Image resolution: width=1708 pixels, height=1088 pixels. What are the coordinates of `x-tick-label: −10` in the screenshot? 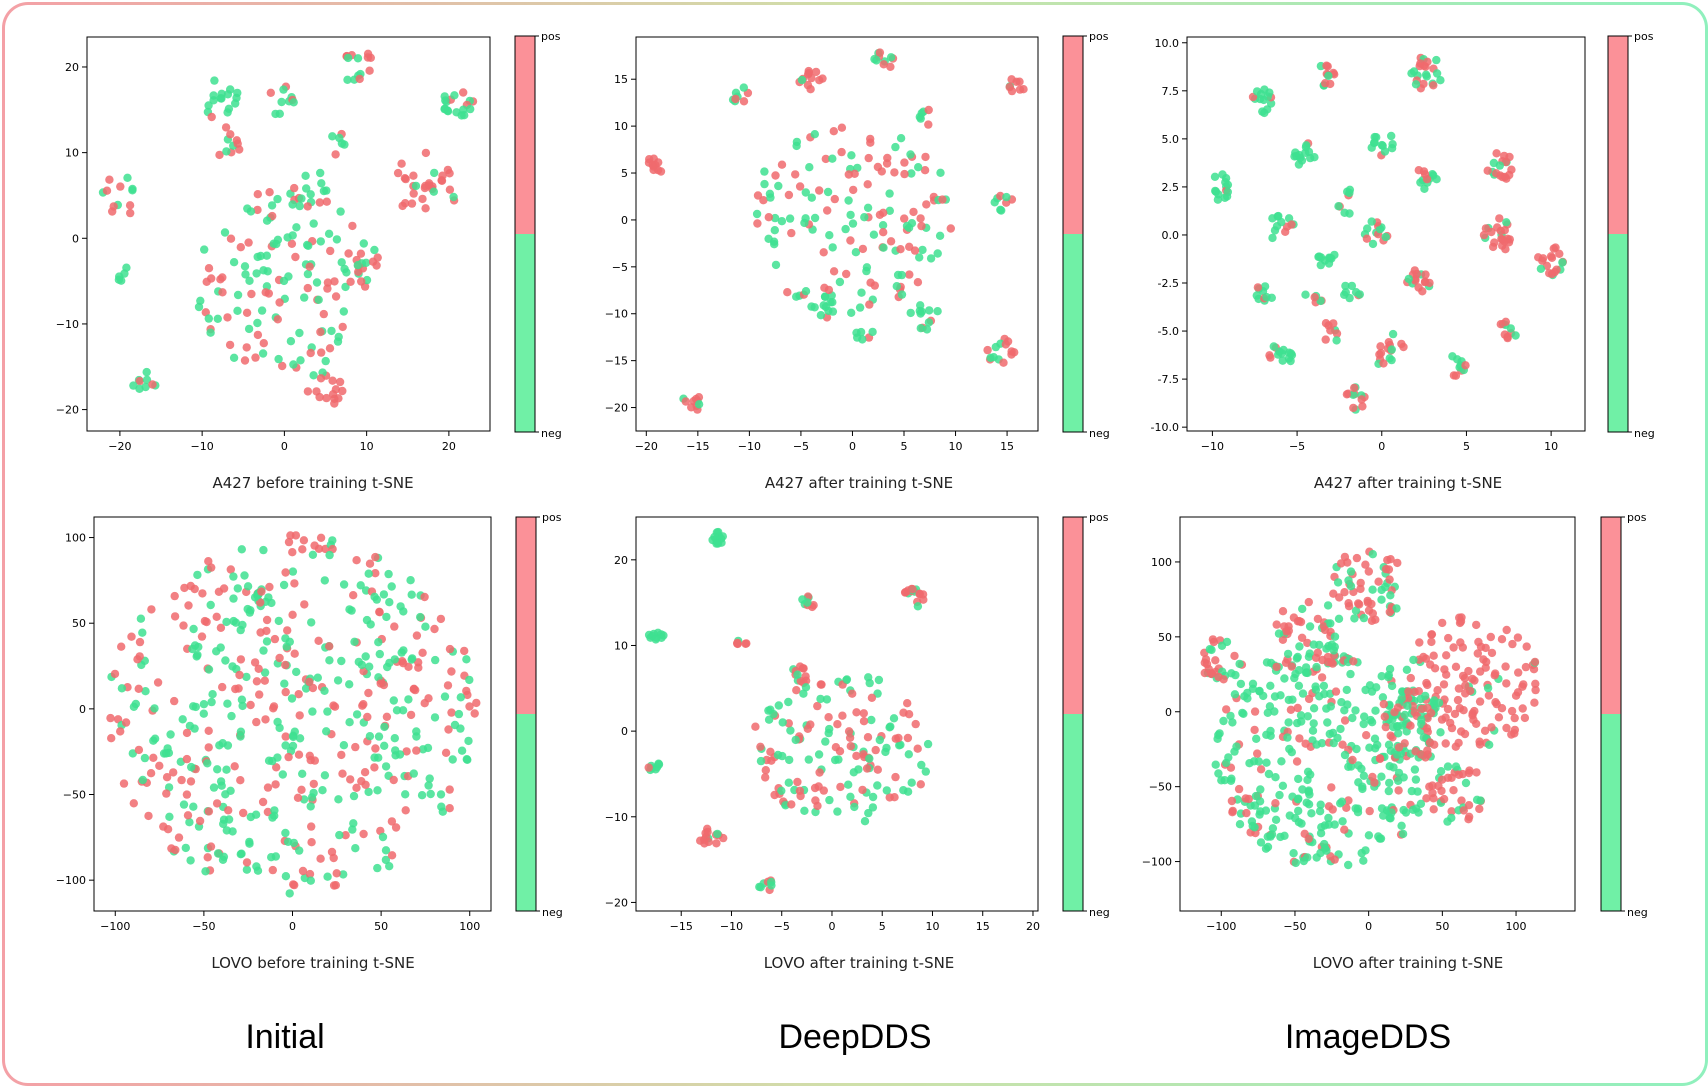 It's located at (202, 446).